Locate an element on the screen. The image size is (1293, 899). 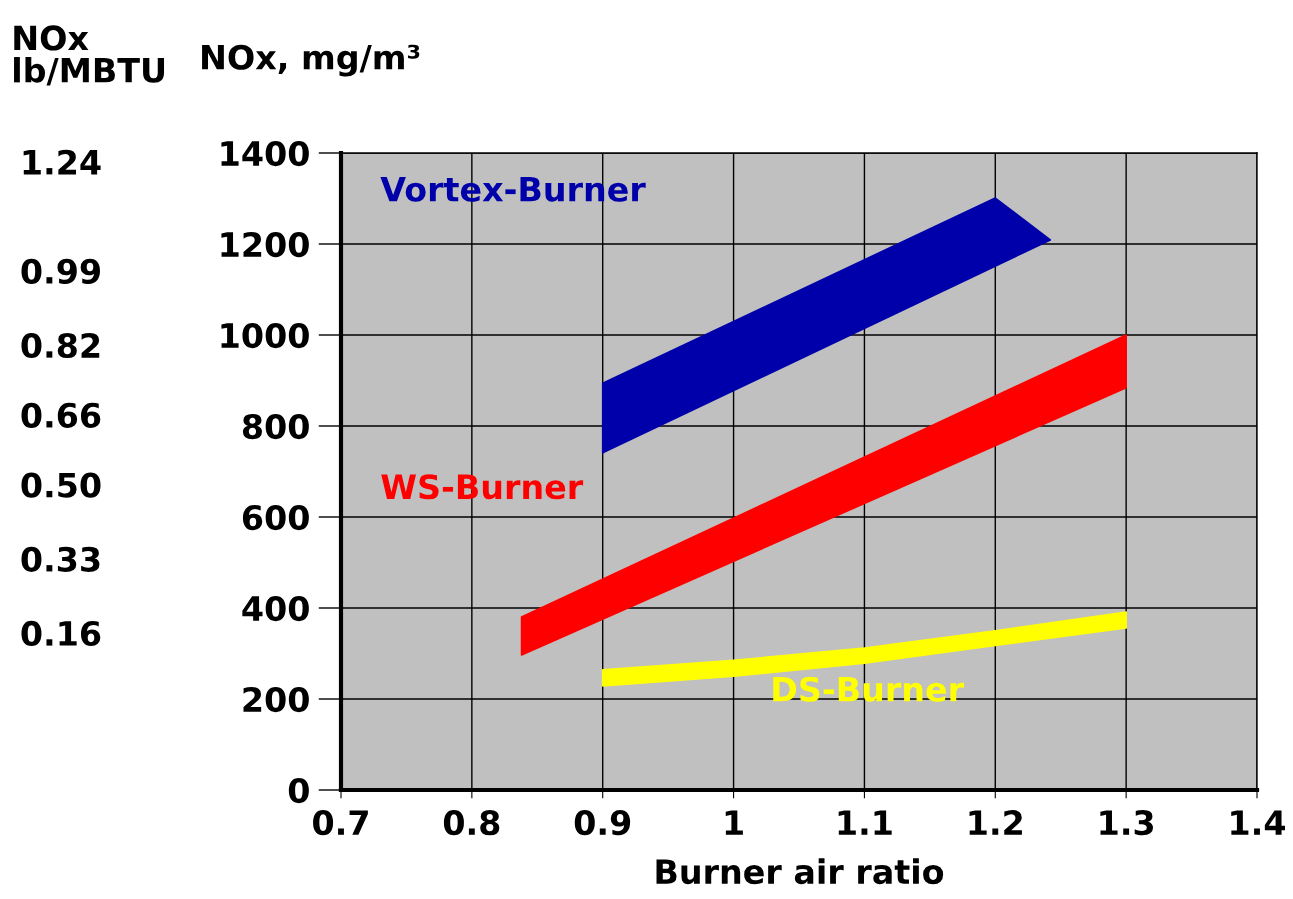
y-axis-title: NOx, mg/m³ is located at coordinates (311, 60).